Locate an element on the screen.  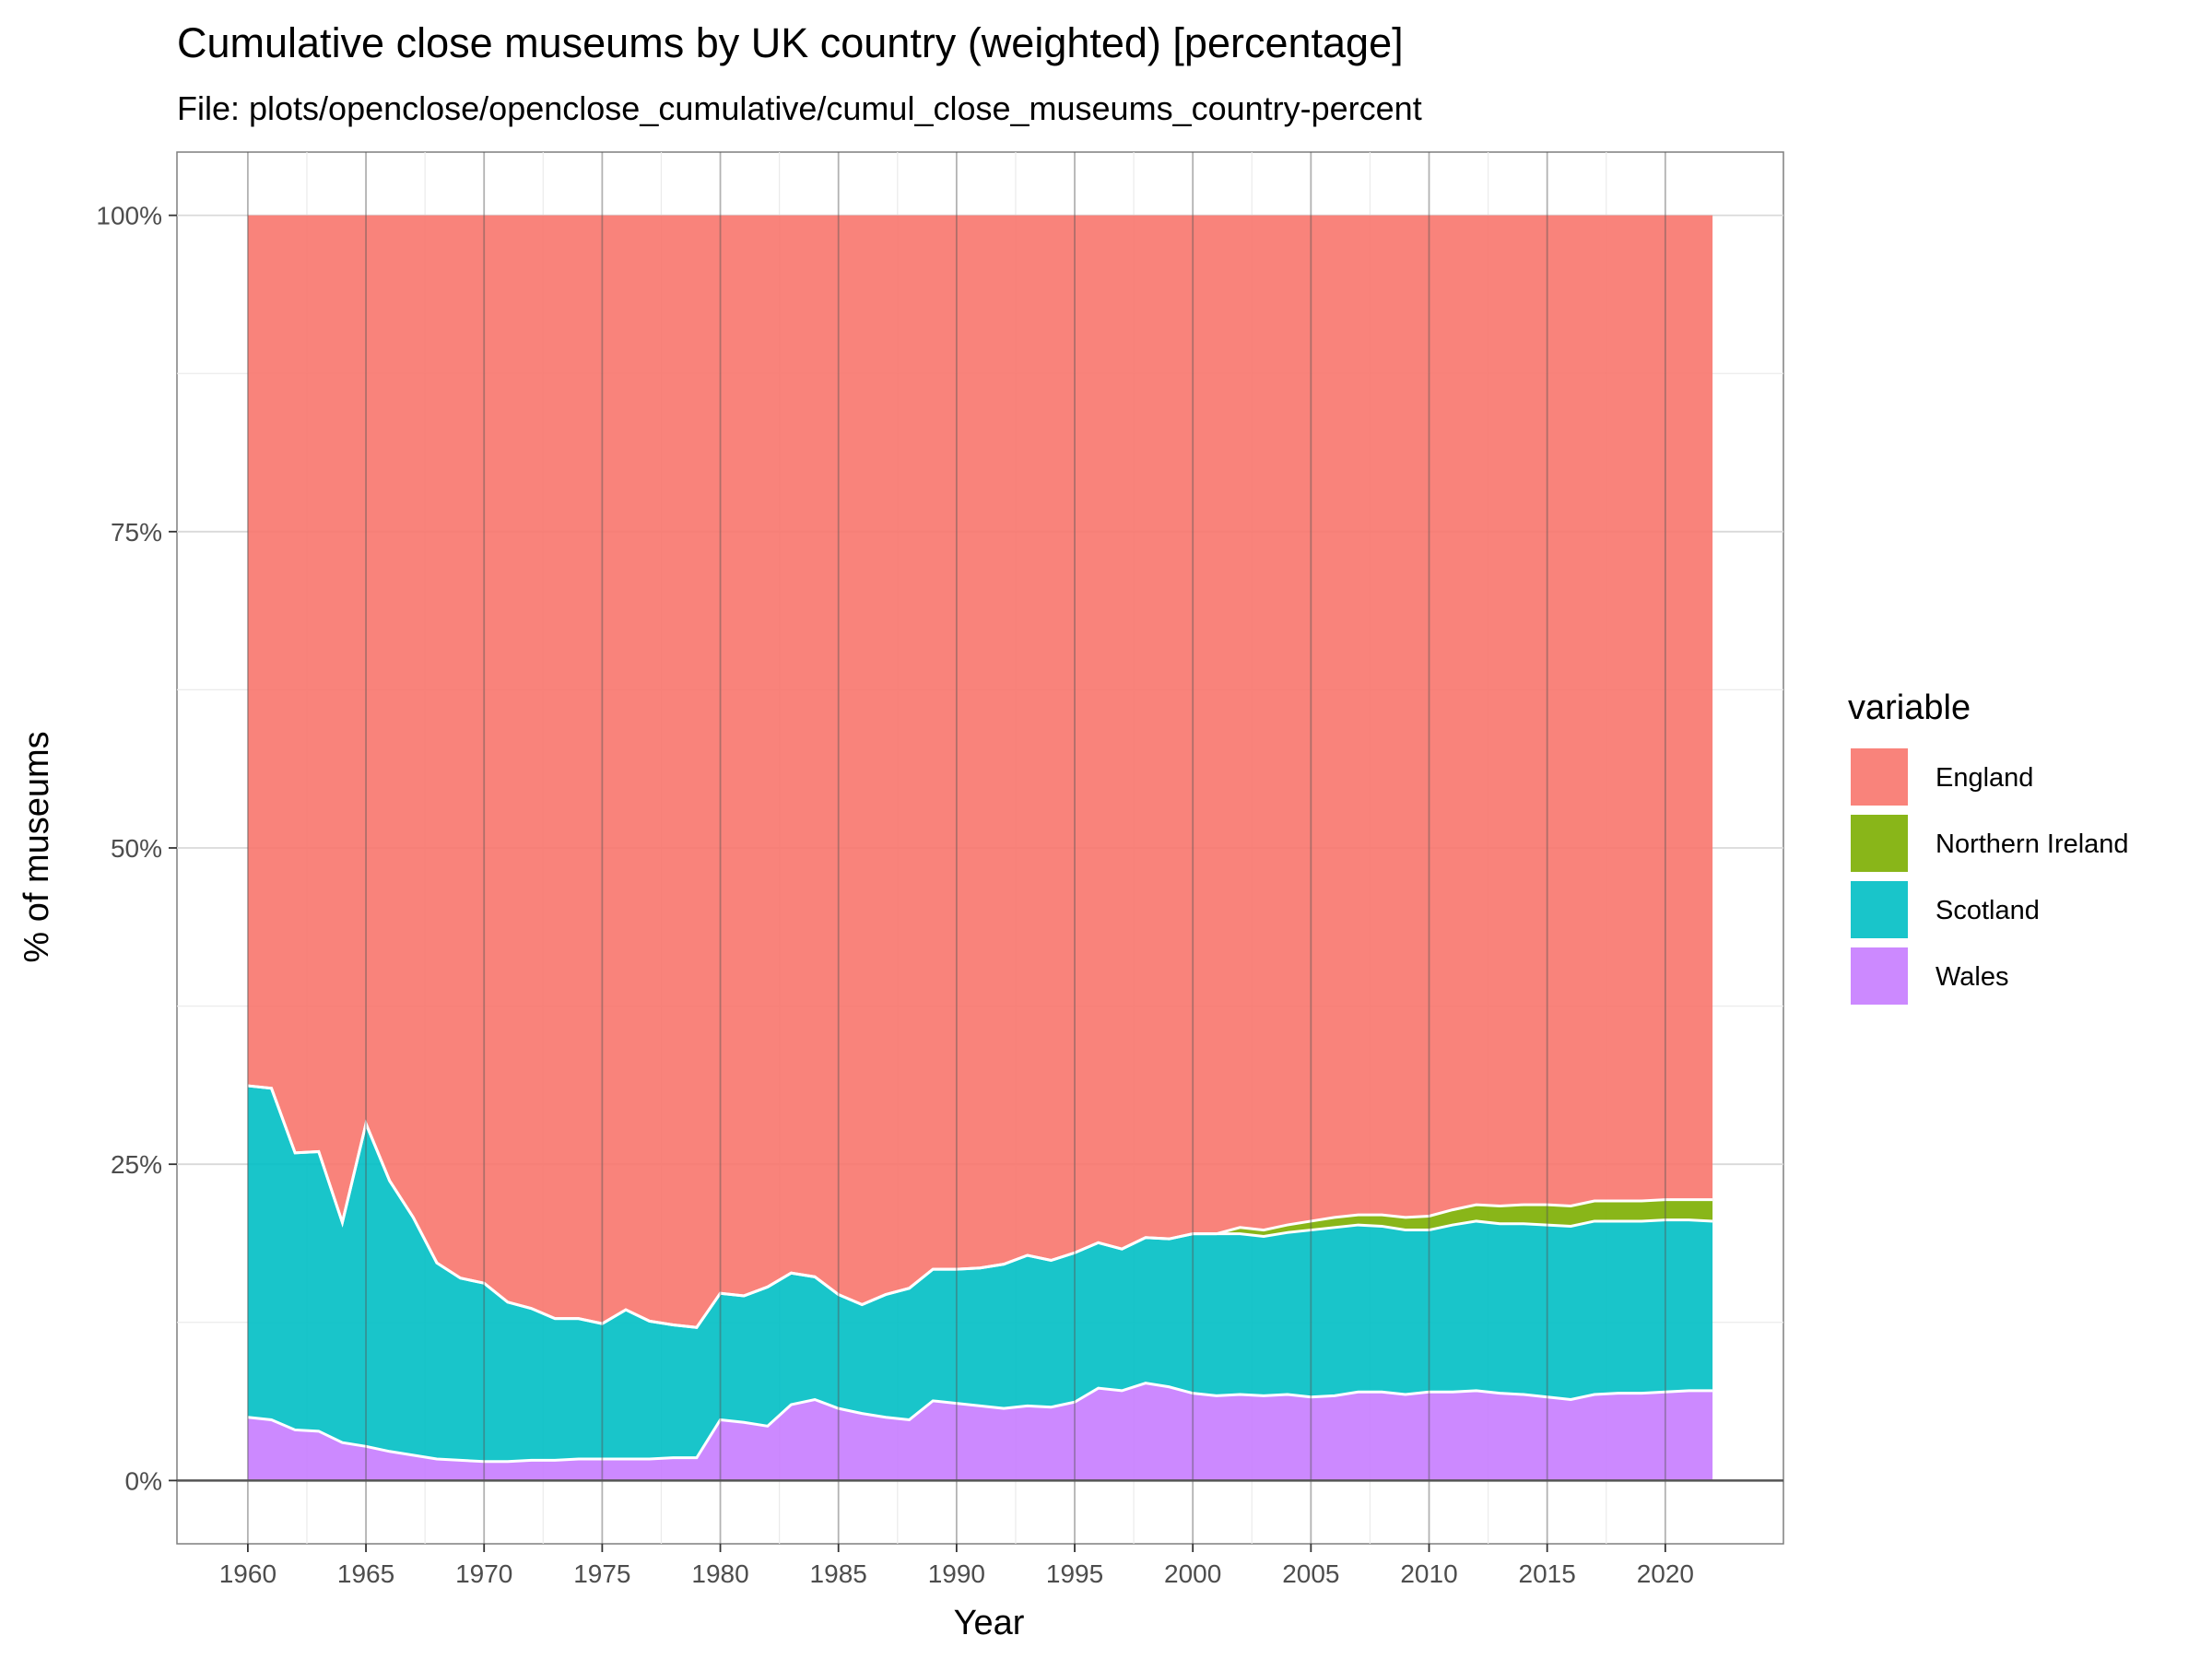
legend-label-england: England is located at coordinates (1984, 778).